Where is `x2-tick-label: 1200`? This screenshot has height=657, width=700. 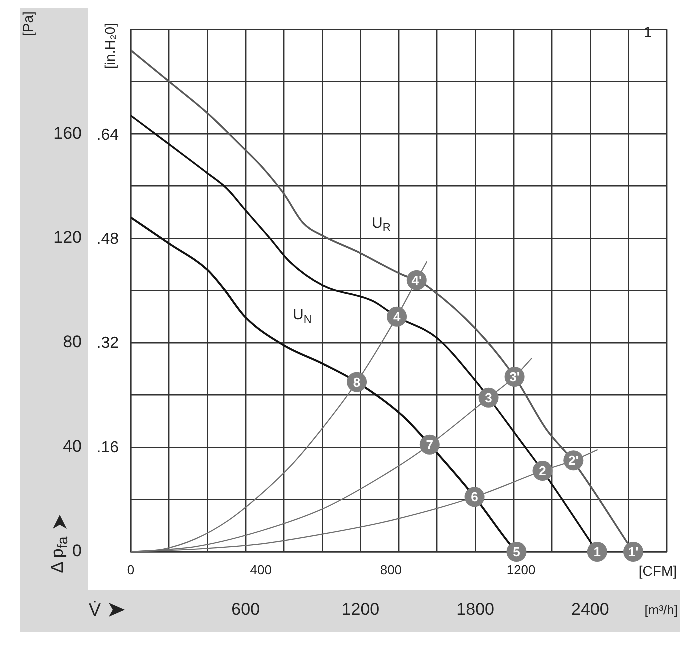 x2-tick-label: 1200 is located at coordinates (361, 609).